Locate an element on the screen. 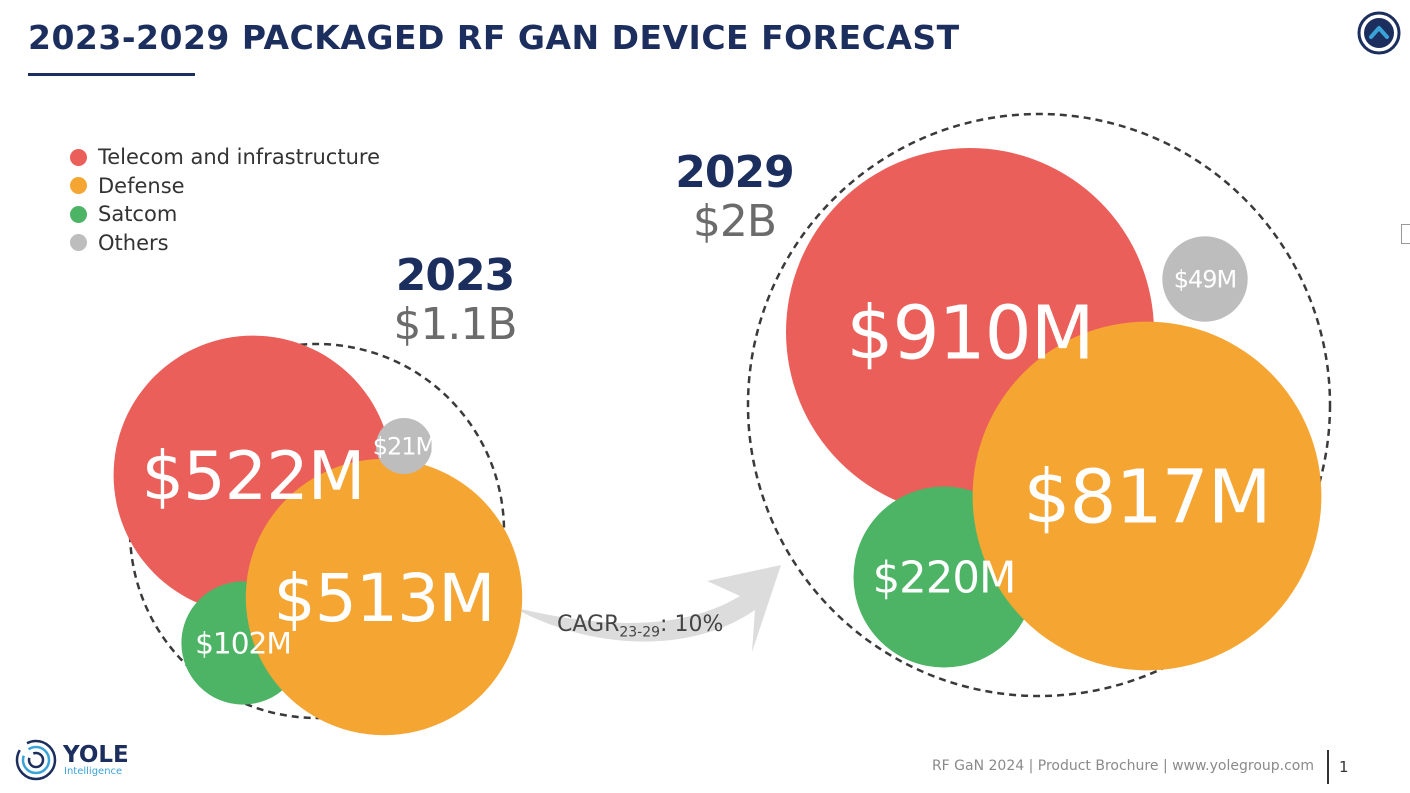  legend-label: Satcom is located at coordinates (138, 214).